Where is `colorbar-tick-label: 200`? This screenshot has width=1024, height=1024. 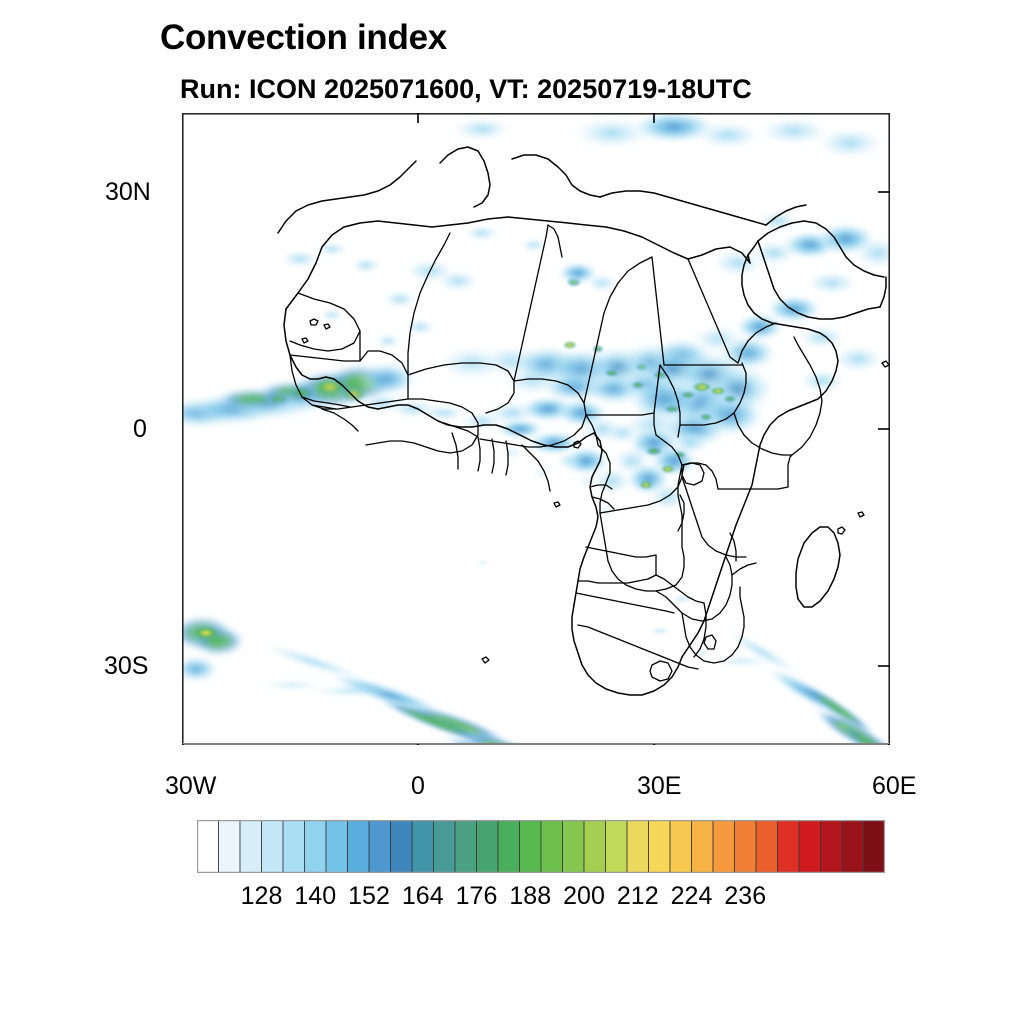 colorbar-tick-label: 200 is located at coordinates (584, 896).